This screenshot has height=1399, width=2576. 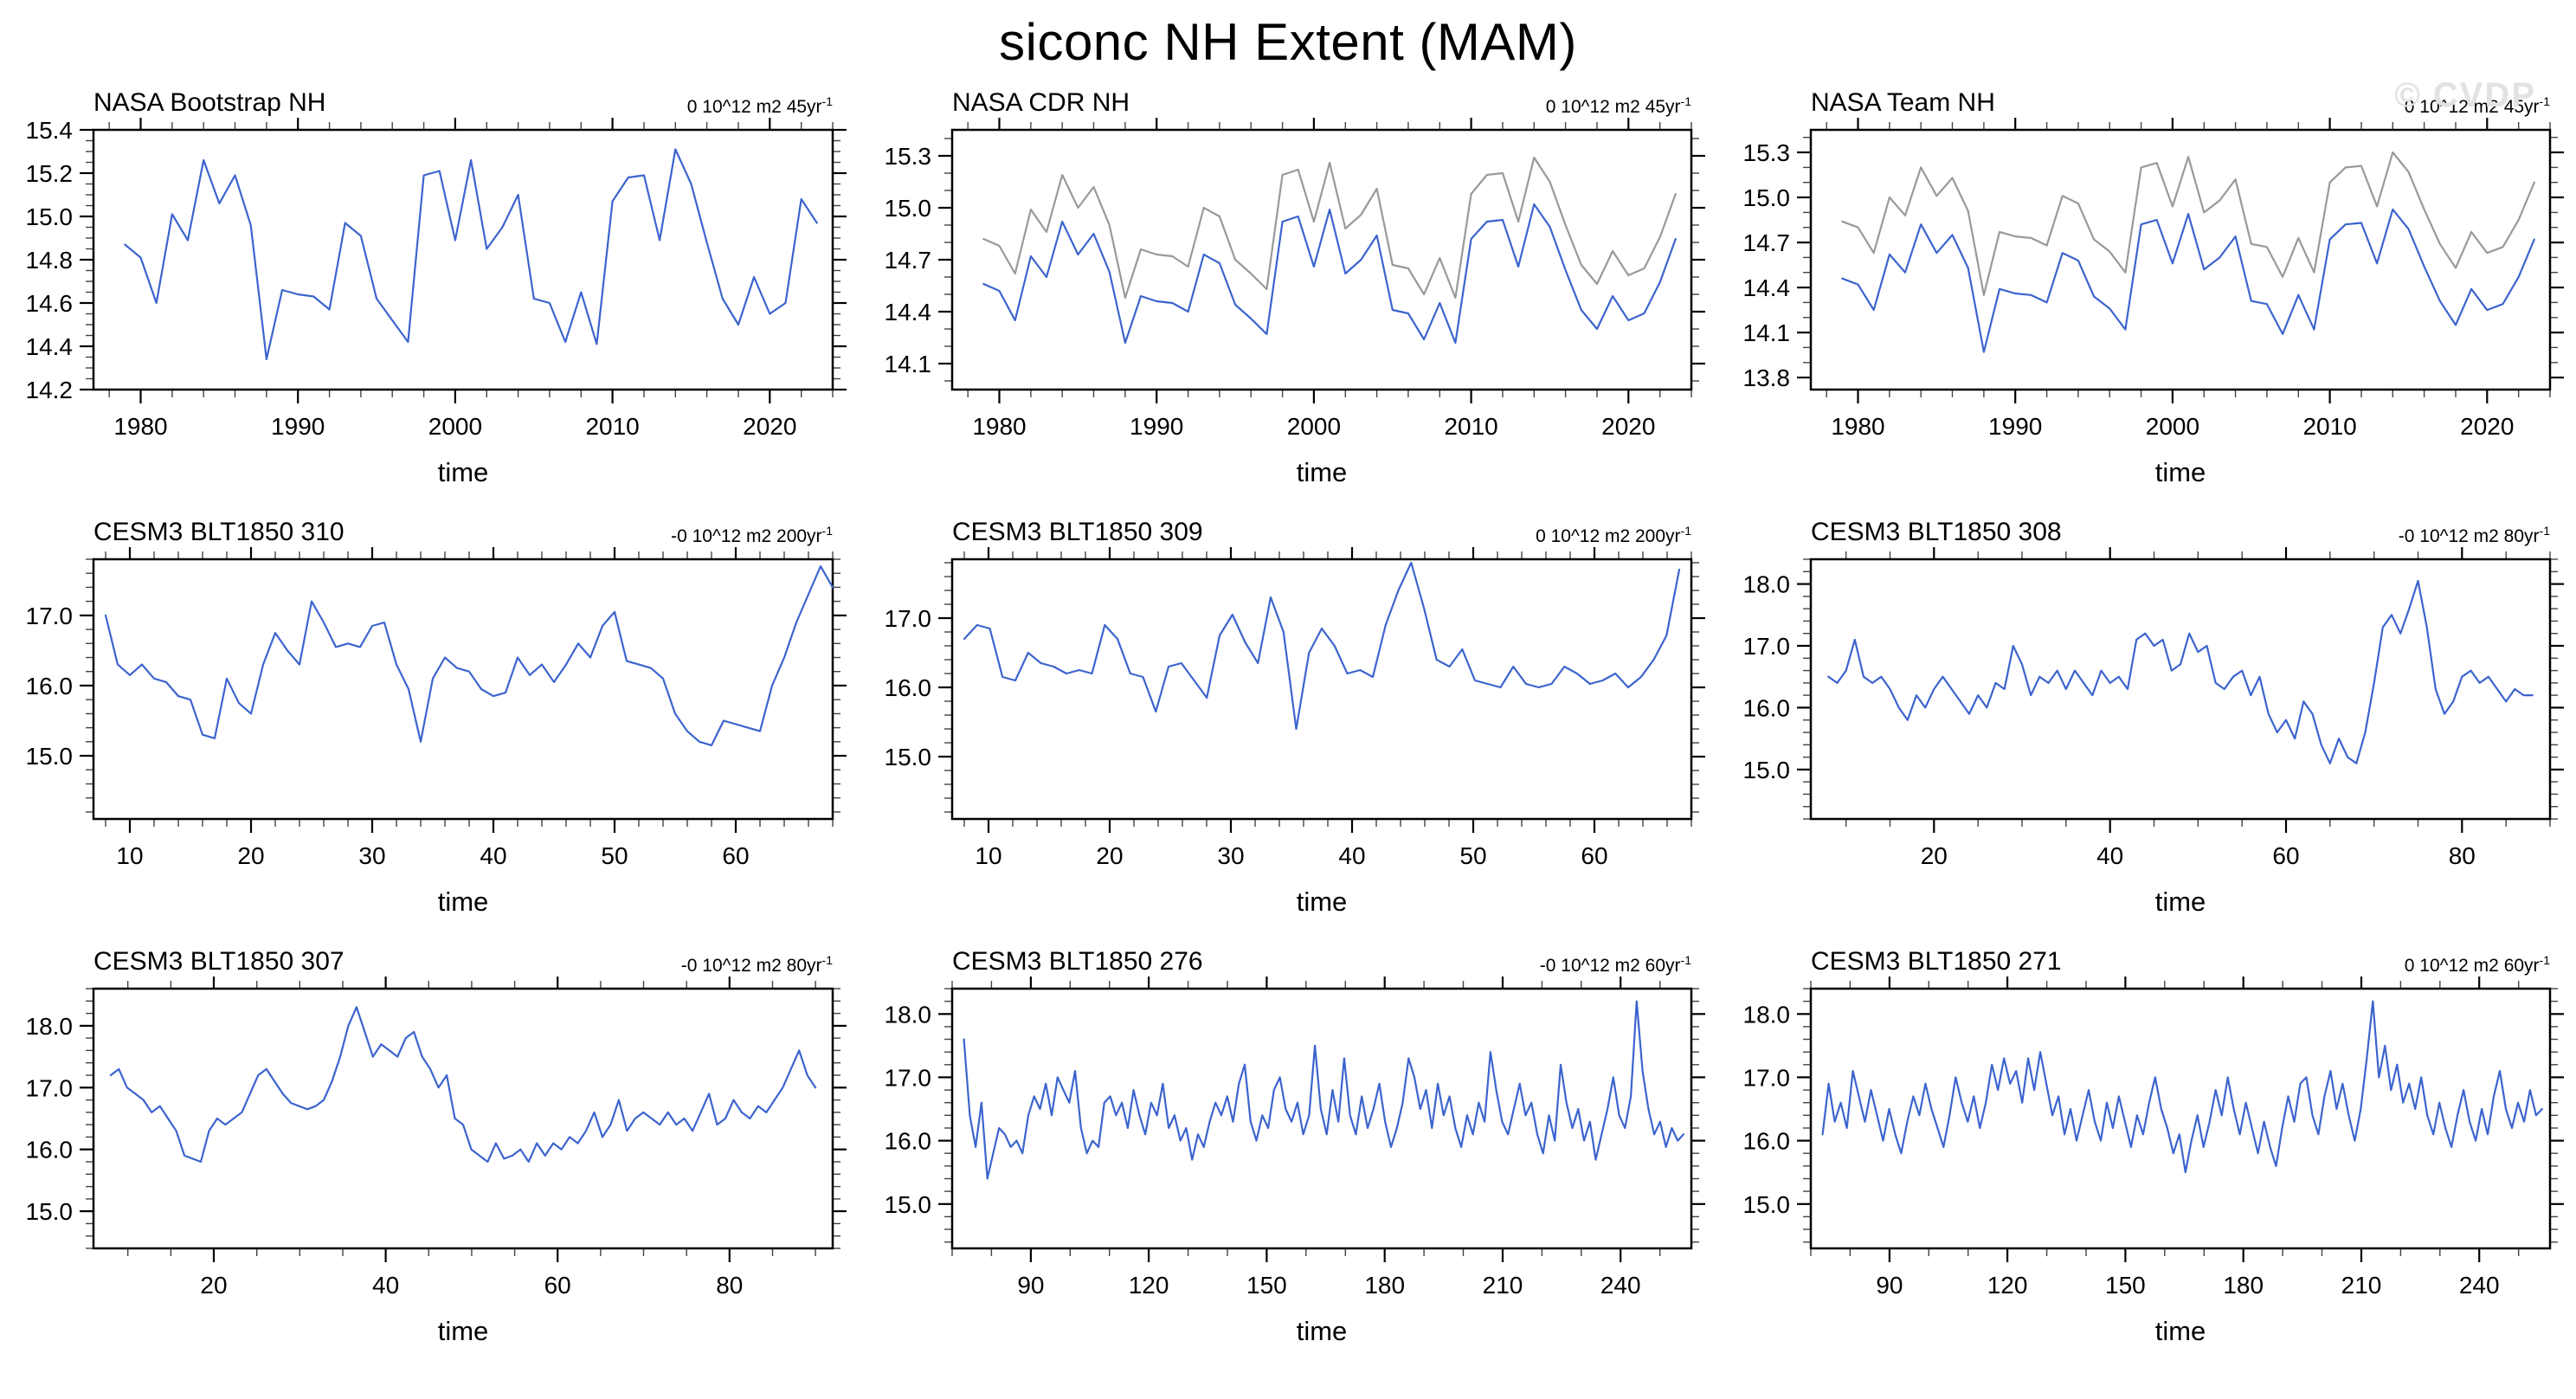 What do you see at coordinates (2146, 958) in the screenshot?
I see `panel-header: CESM3 BLT1850 271 0 10^12 m2 60yr-1` at bounding box center [2146, 958].